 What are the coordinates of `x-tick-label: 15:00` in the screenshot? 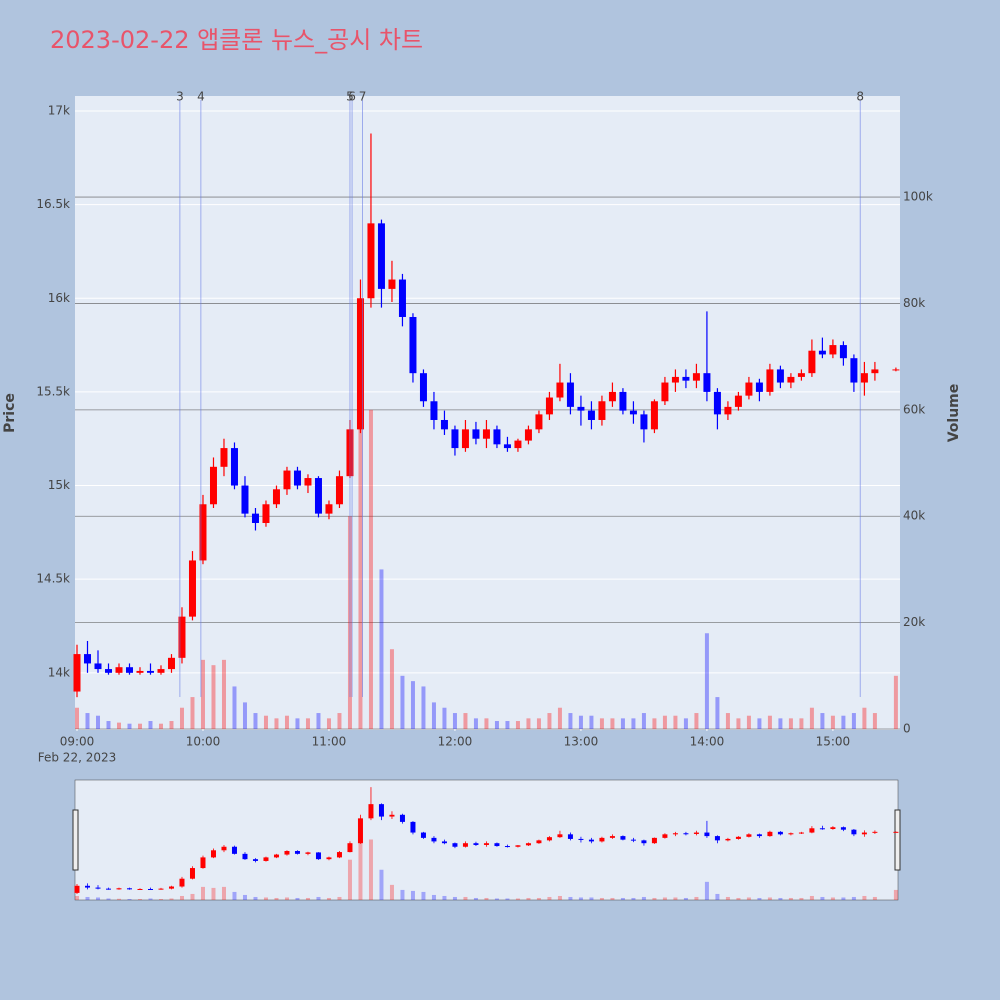 It's located at (833, 742).